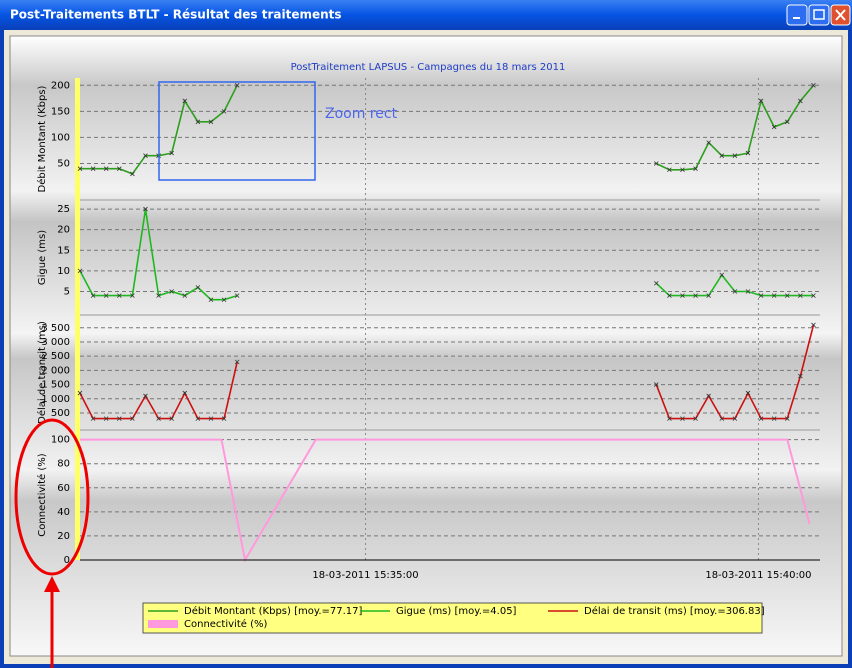  Describe the element at coordinates (63, 209) in the screenshot. I see `y-tick-label: 25` at that location.